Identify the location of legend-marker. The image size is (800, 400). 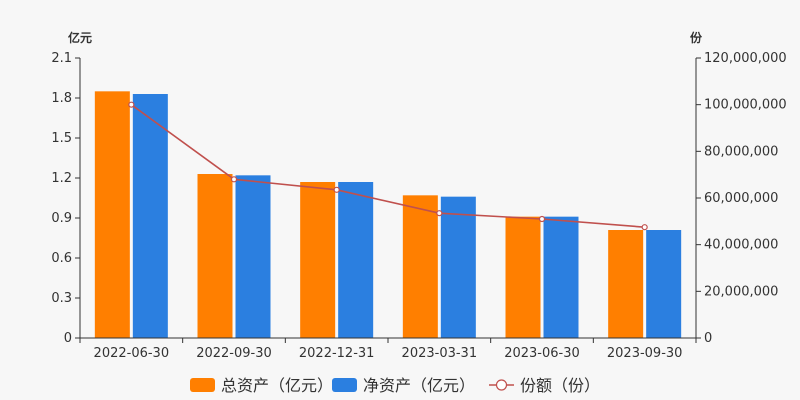
(501, 385).